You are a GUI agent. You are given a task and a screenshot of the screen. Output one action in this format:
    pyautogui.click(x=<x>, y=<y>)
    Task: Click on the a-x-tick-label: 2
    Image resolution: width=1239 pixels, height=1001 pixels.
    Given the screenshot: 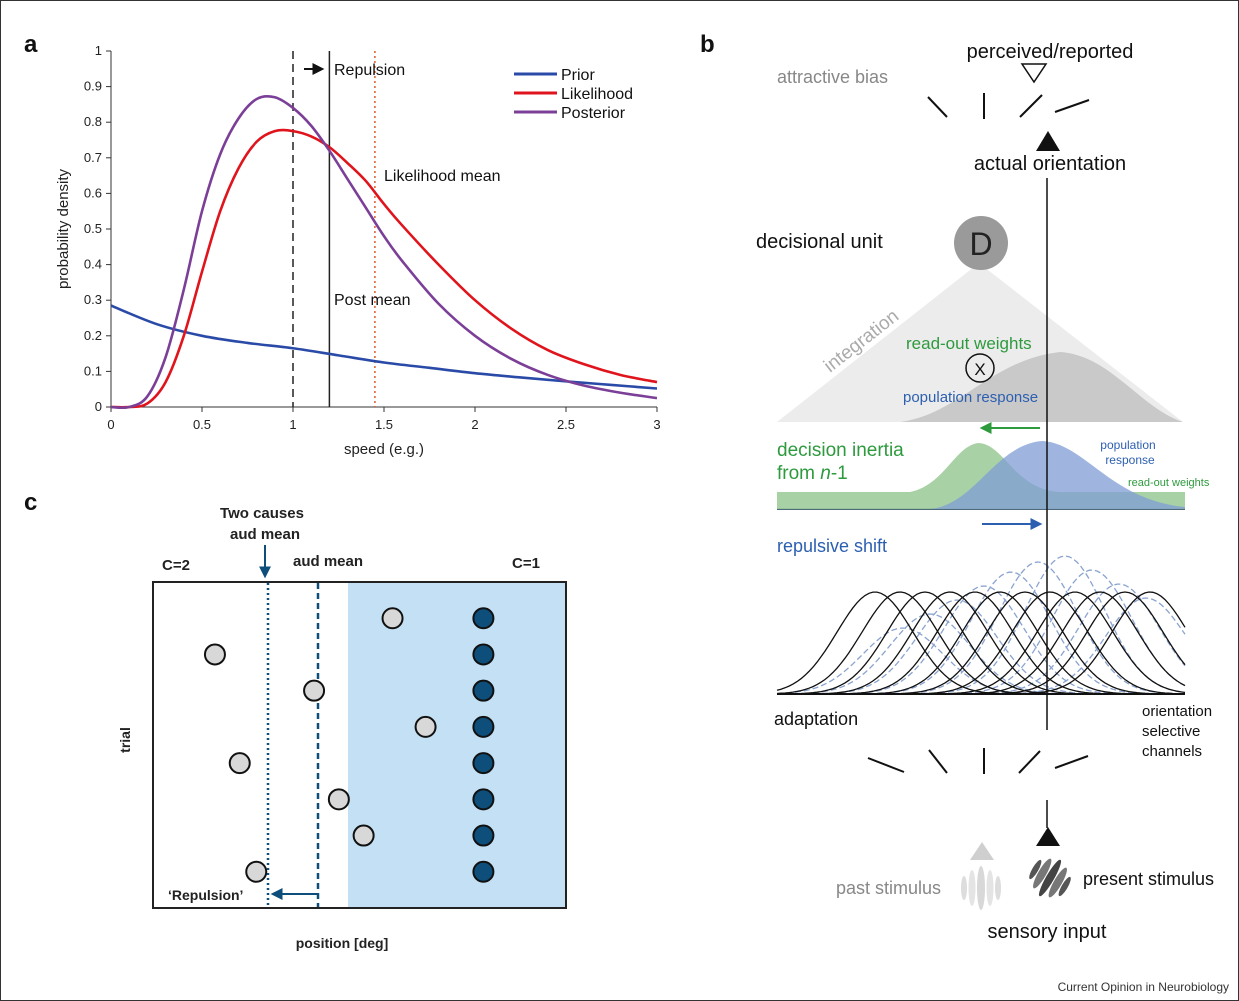 What is the action you would take?
    pyautogui.click(x=474, y=424)
    